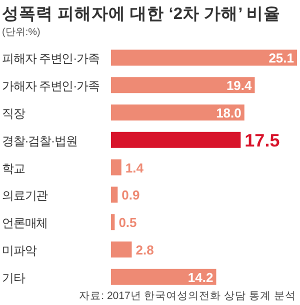 The image size is (300, 305). Describe the element at coordinates (40, 141) in the screenshot. I see `category-label: 경찰·검찰·법원` at that location.